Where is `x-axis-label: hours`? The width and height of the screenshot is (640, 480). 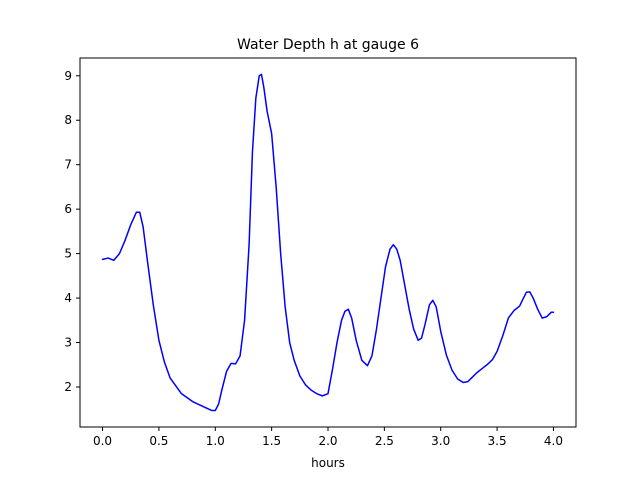 x-axis-label: hours is located at coordinates (328, 463).